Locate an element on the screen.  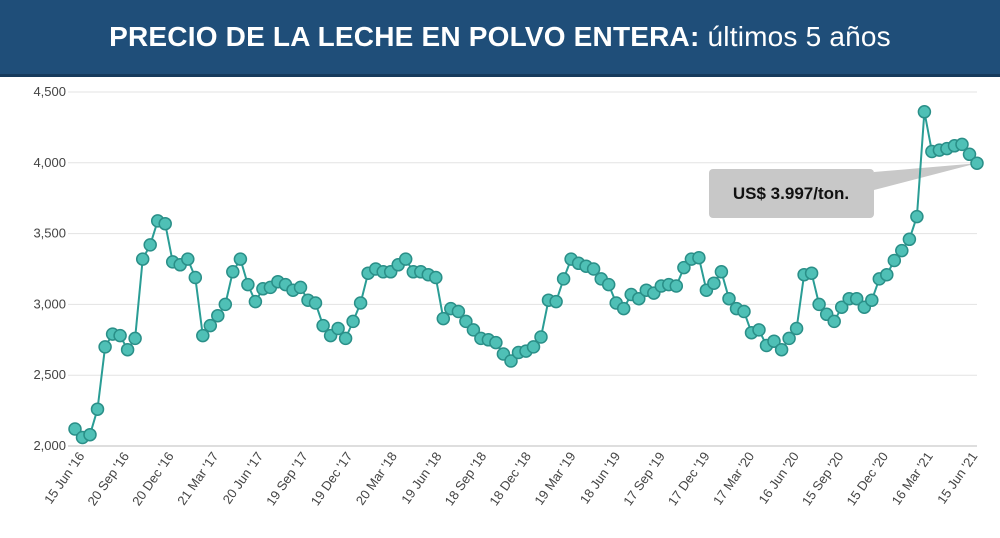
x-tick-label: 15 Sep '20 is located at coordinates (823, 478).